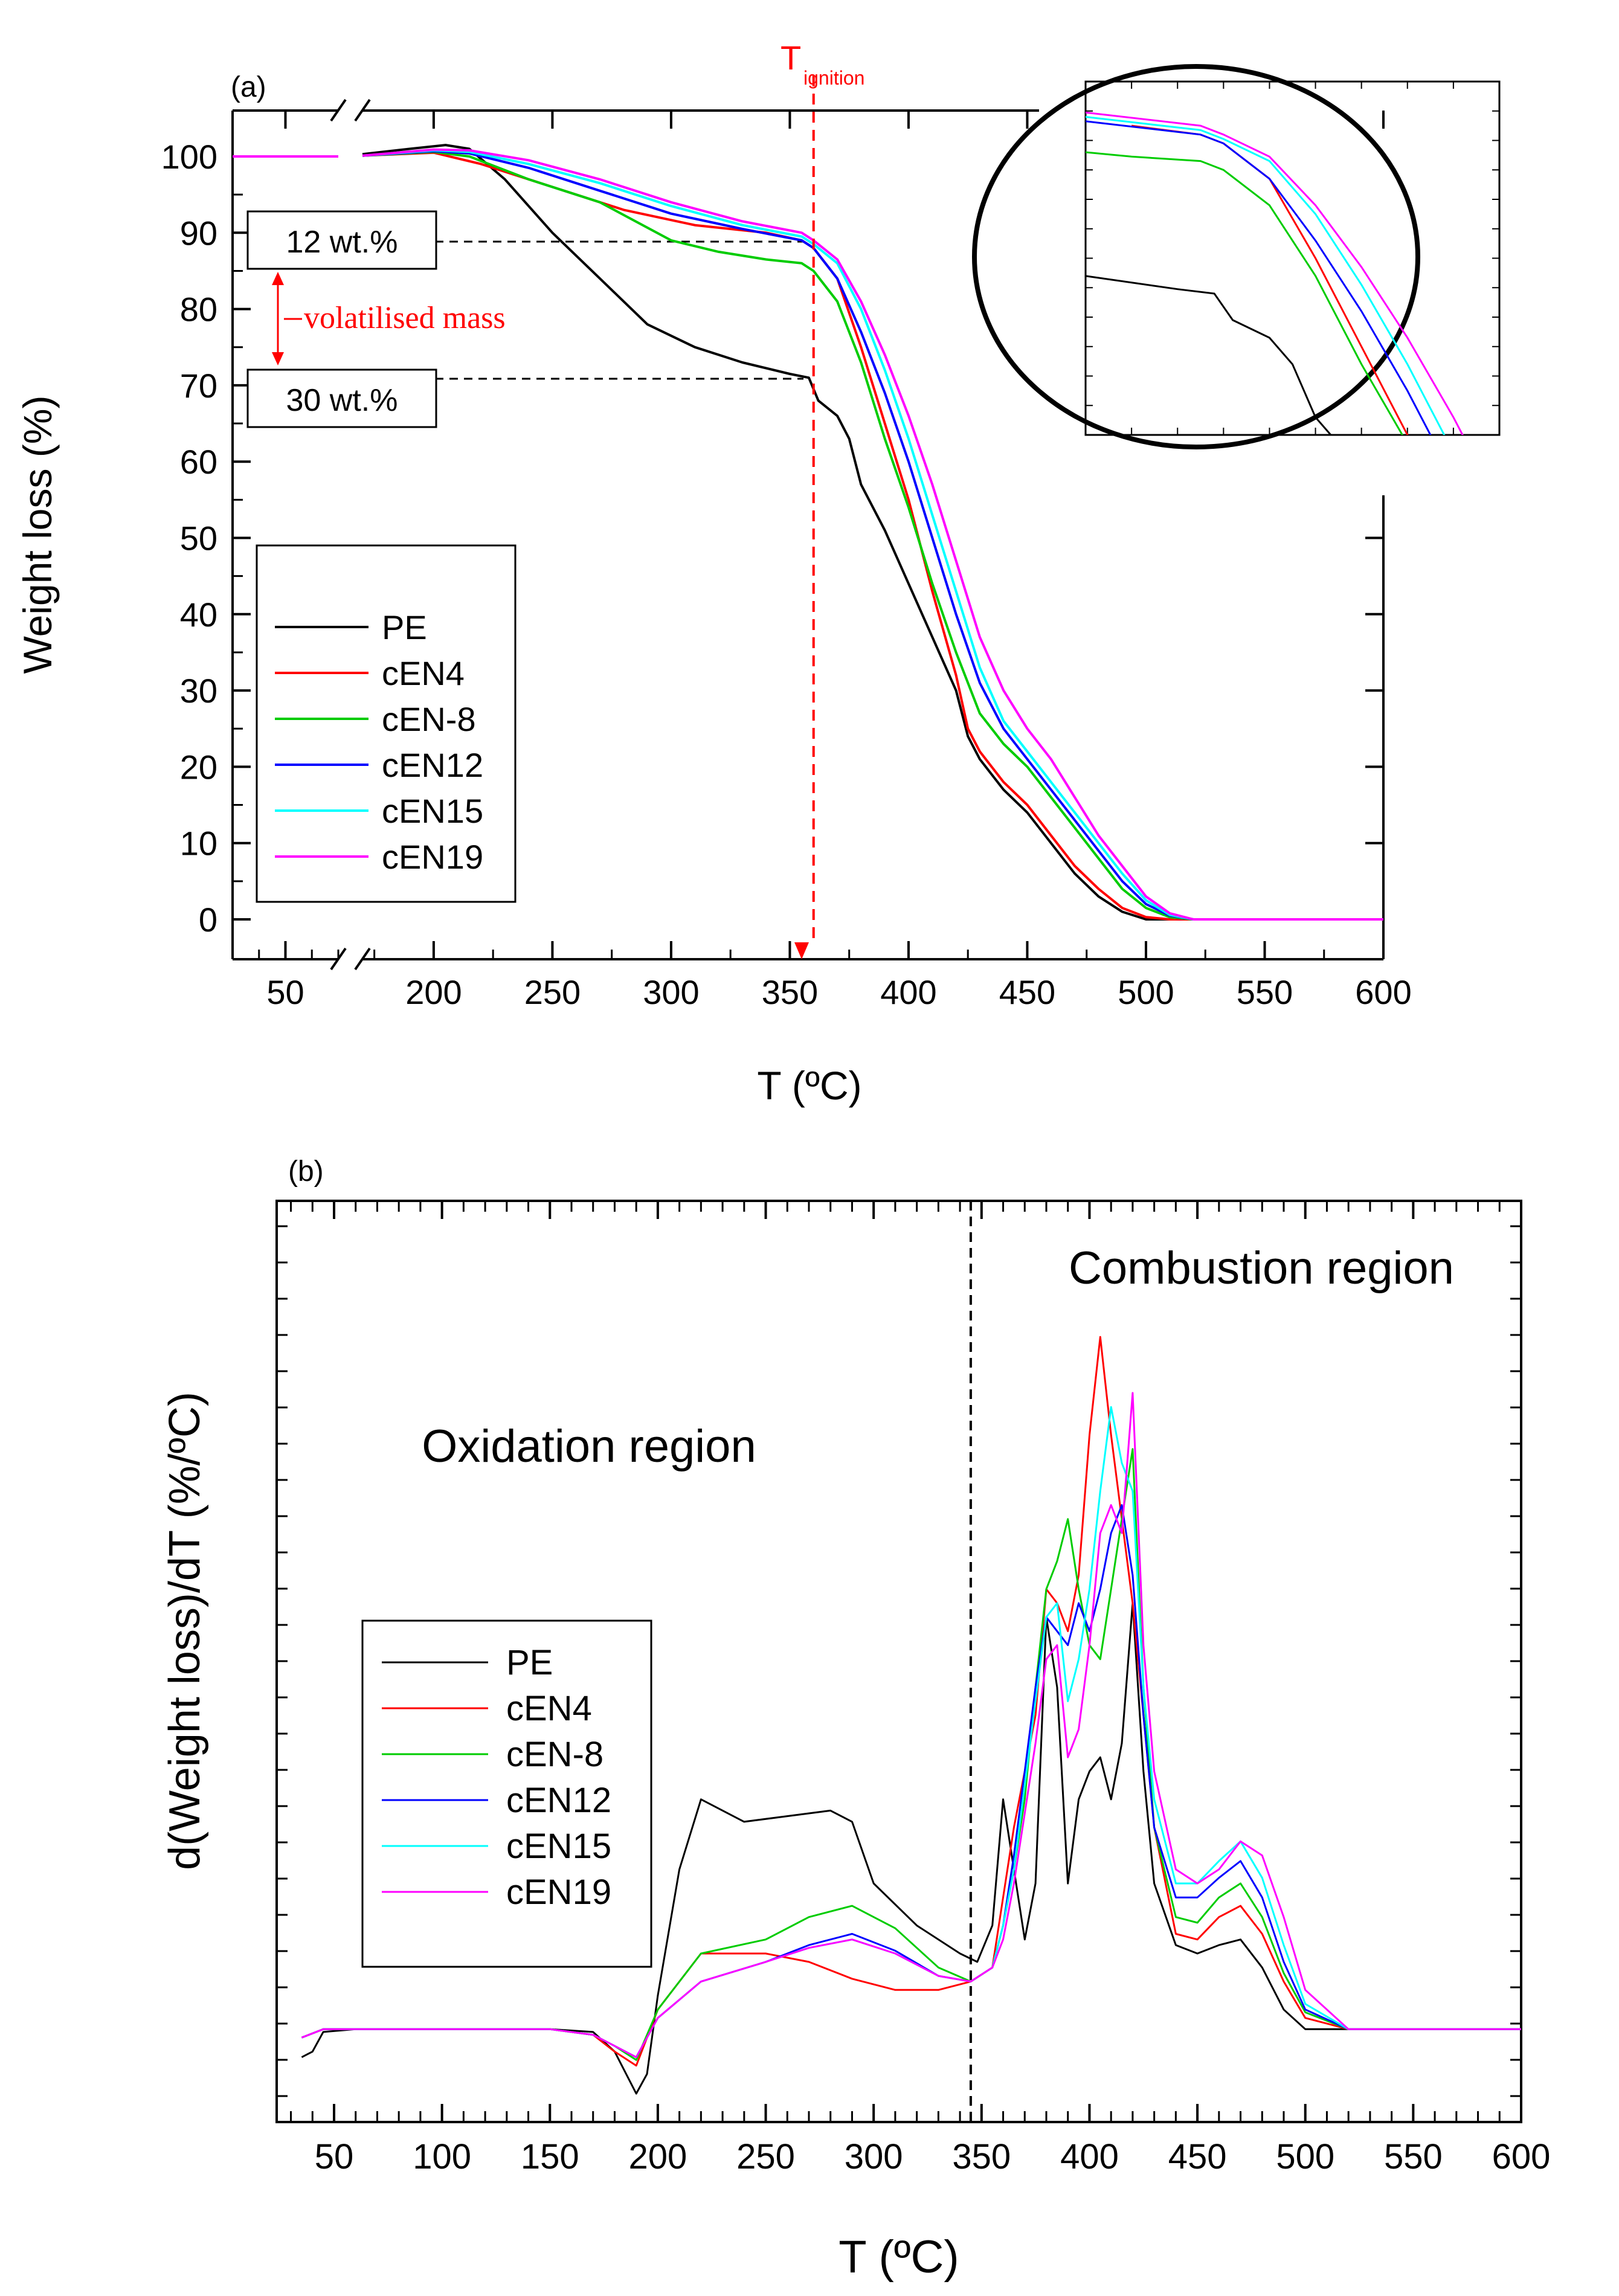 This screenshot has width=1619, height=2296. Describe the element at coordinates (765, 2156) in the screenshot. I see `panel-b-x-tick-label: 250` at that location.